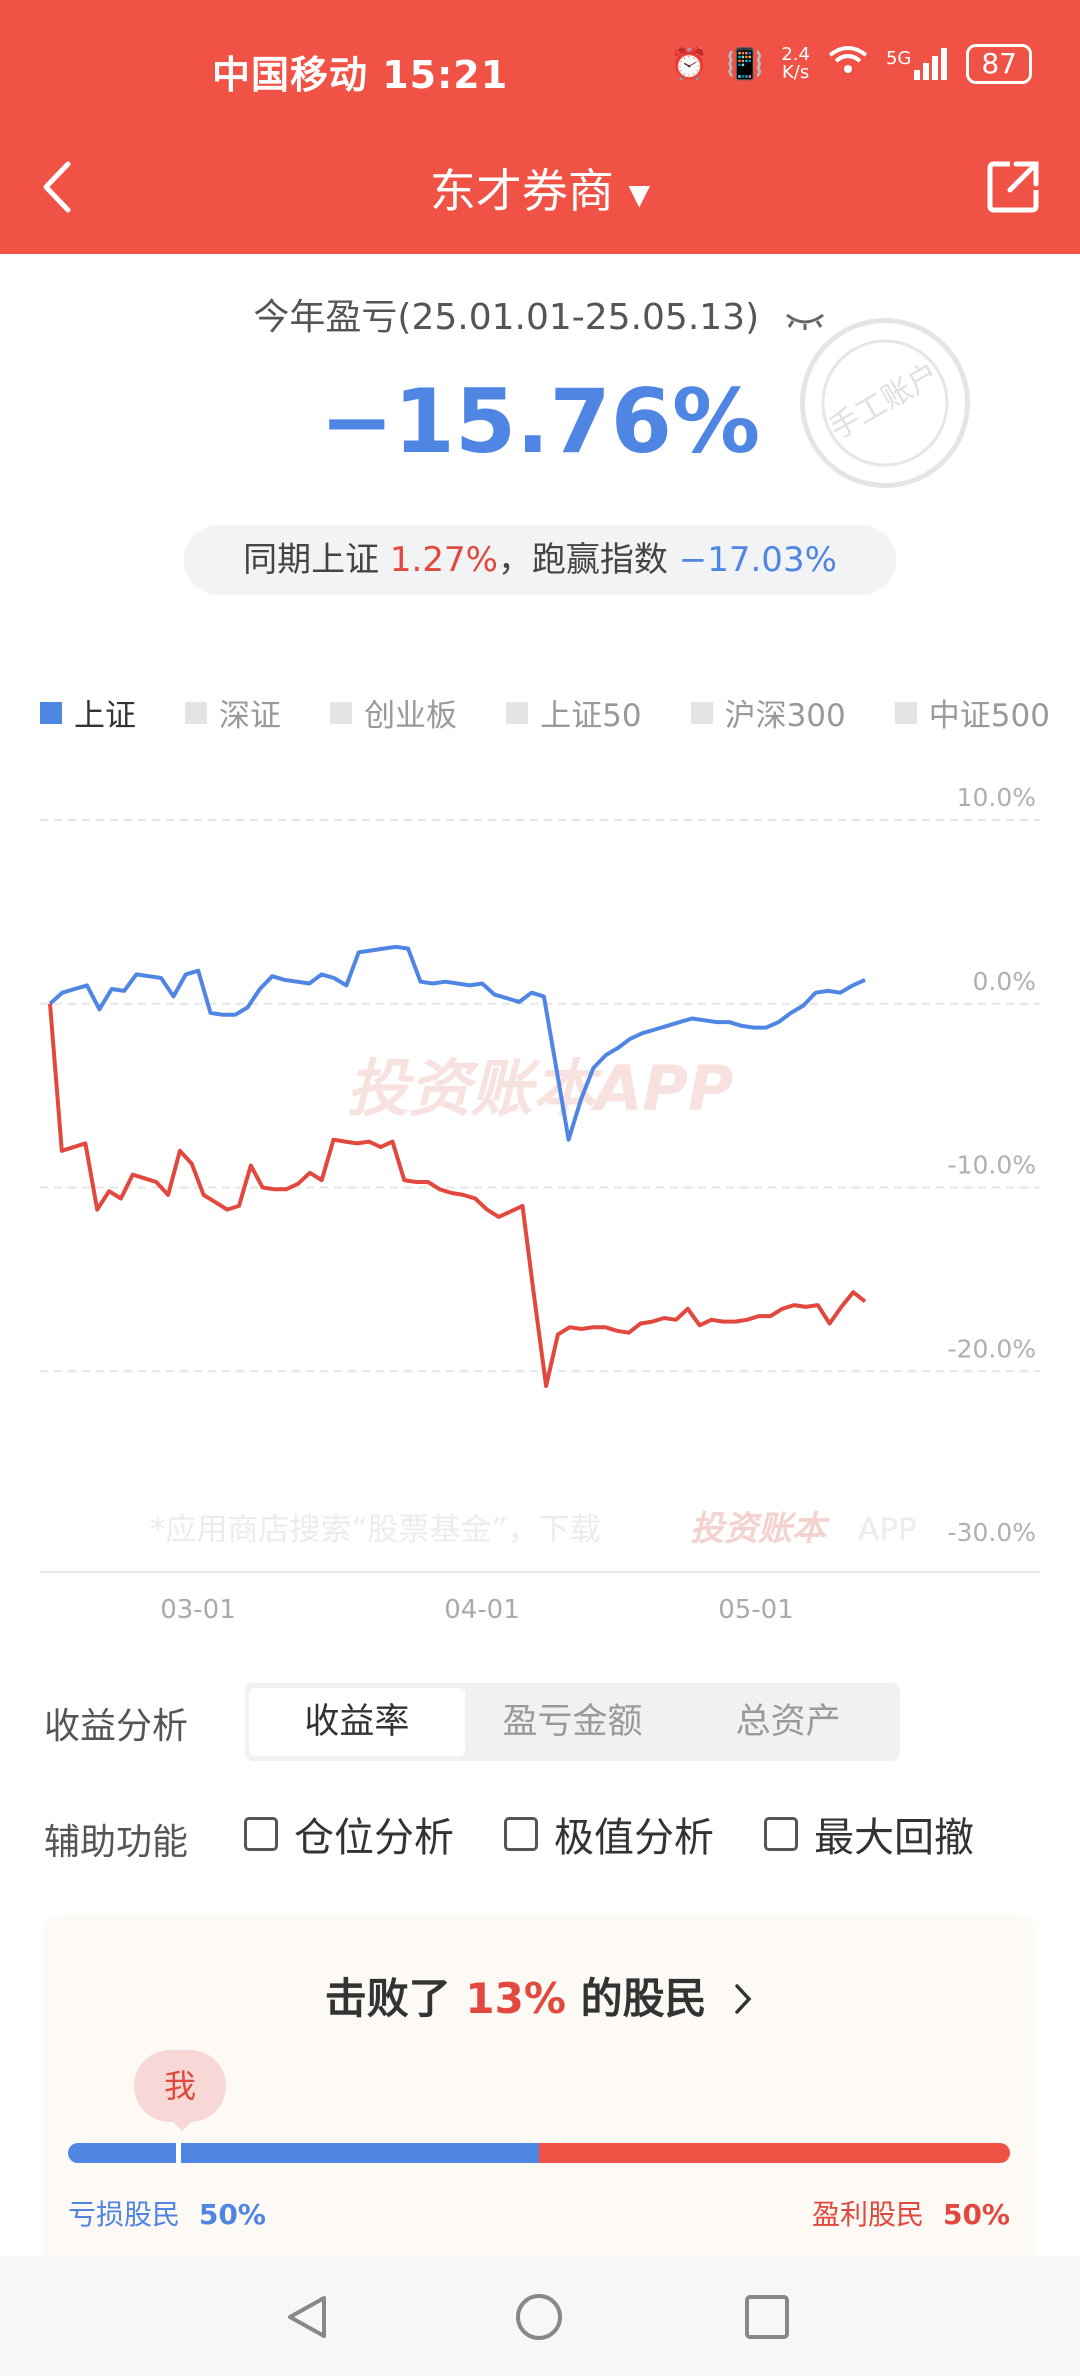 This screenshot has width=1080, height=2376. What do you see at coordinates (303, 2153) in the screenshot?
I see `loss-share-bar` at bounding box center [303, 2153].